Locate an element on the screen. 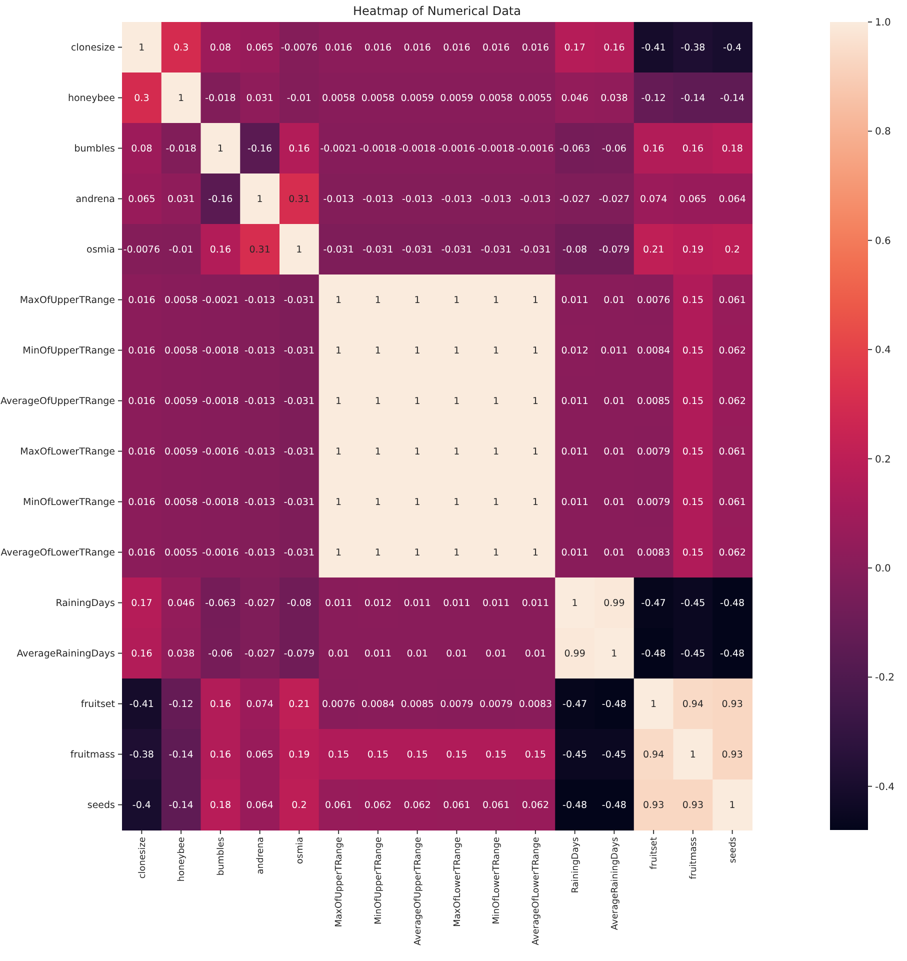  data-label: 0.18 is located at coordinates (732, 149).